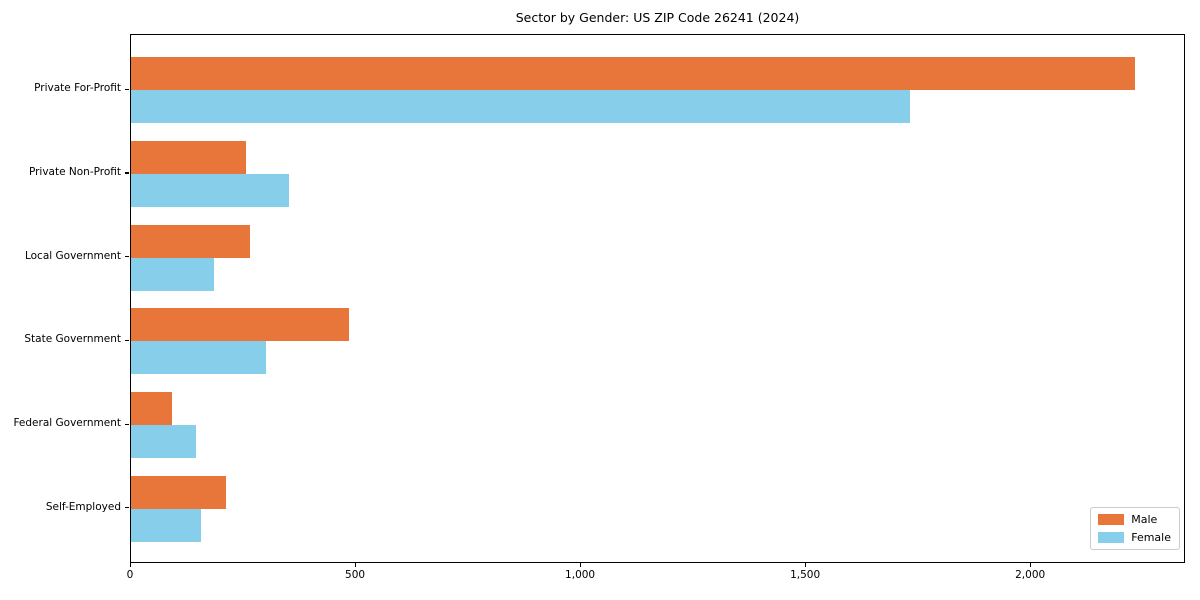 Image resolution: width=1200 pixels, height=600 pixels. I want to click on legend-label-female: Female, so click(1151, 537).